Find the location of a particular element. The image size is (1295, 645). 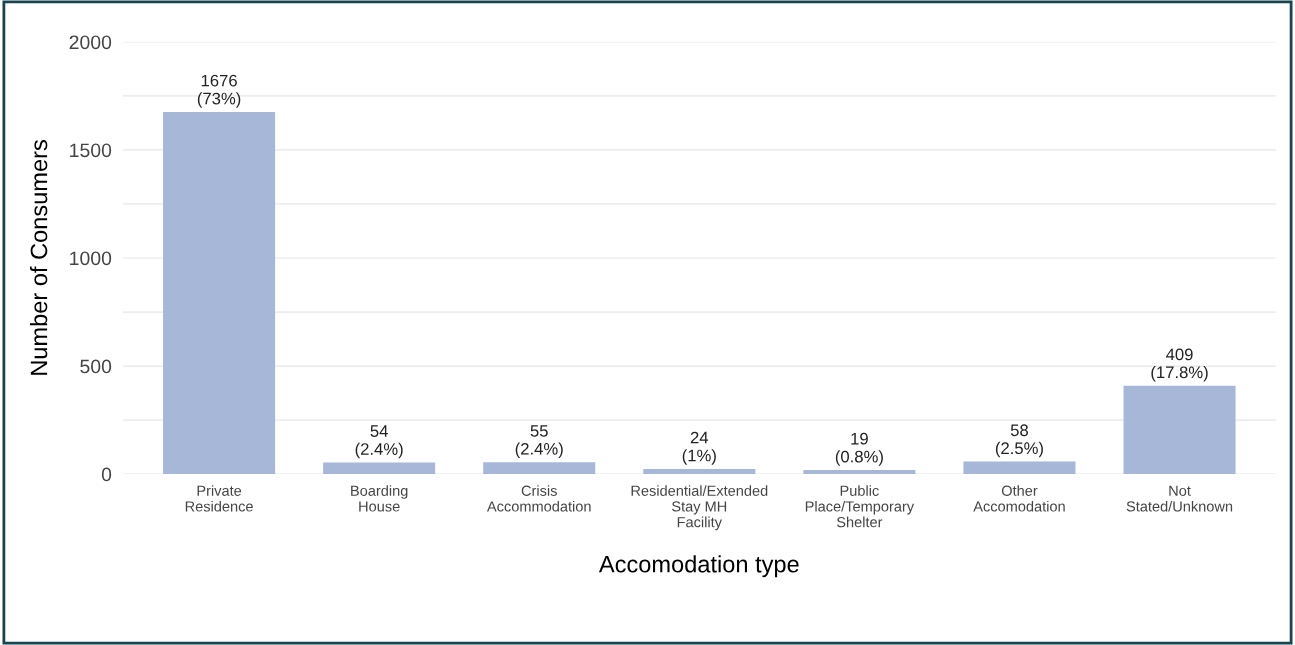

x-tick-label: Residential/Extended Stay MH Facility is located at coordinates (699, 508).